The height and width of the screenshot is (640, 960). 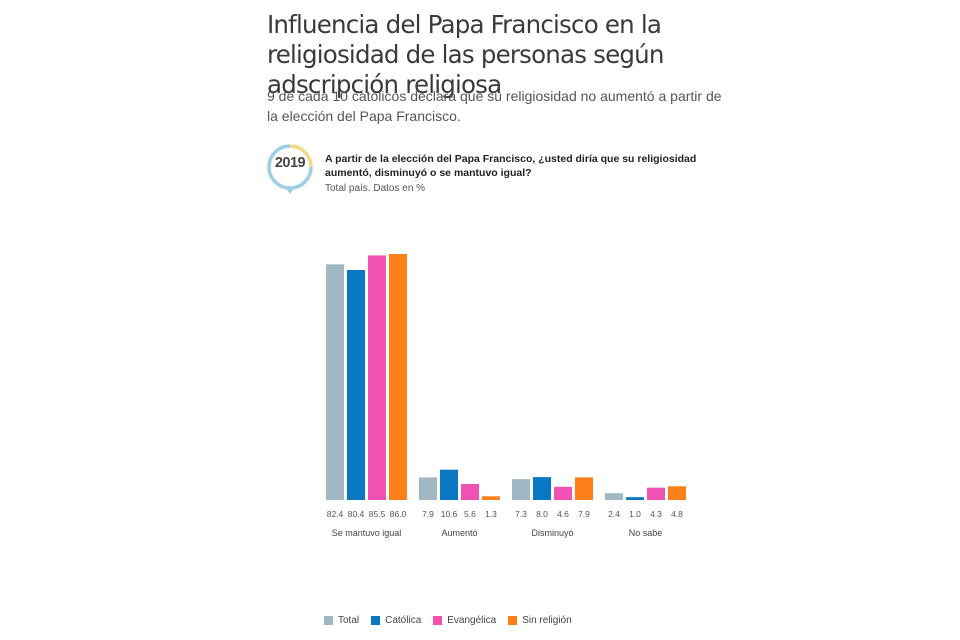 What do you see at coordinates (552, 533) in the screenshot?
I see `category-label: Disminuyó` at bounding box center [552, 533].